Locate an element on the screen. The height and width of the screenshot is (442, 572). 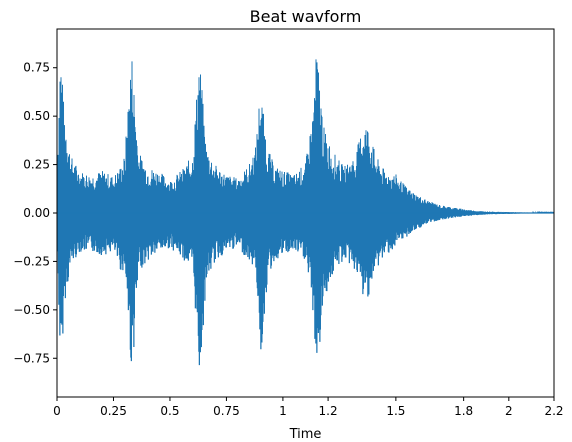
x-tick-label: 1 is located at coordinates (283, 411).